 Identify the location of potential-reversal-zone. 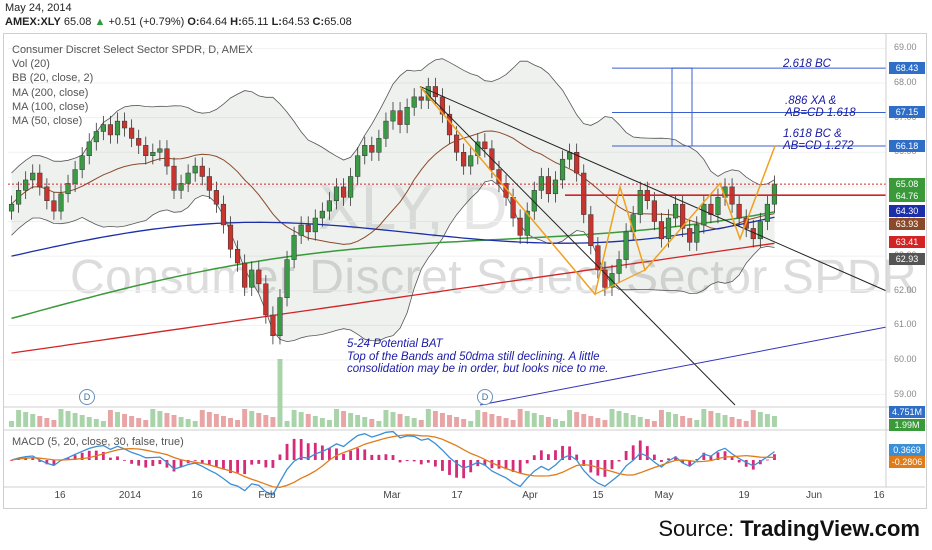
(682, 107).